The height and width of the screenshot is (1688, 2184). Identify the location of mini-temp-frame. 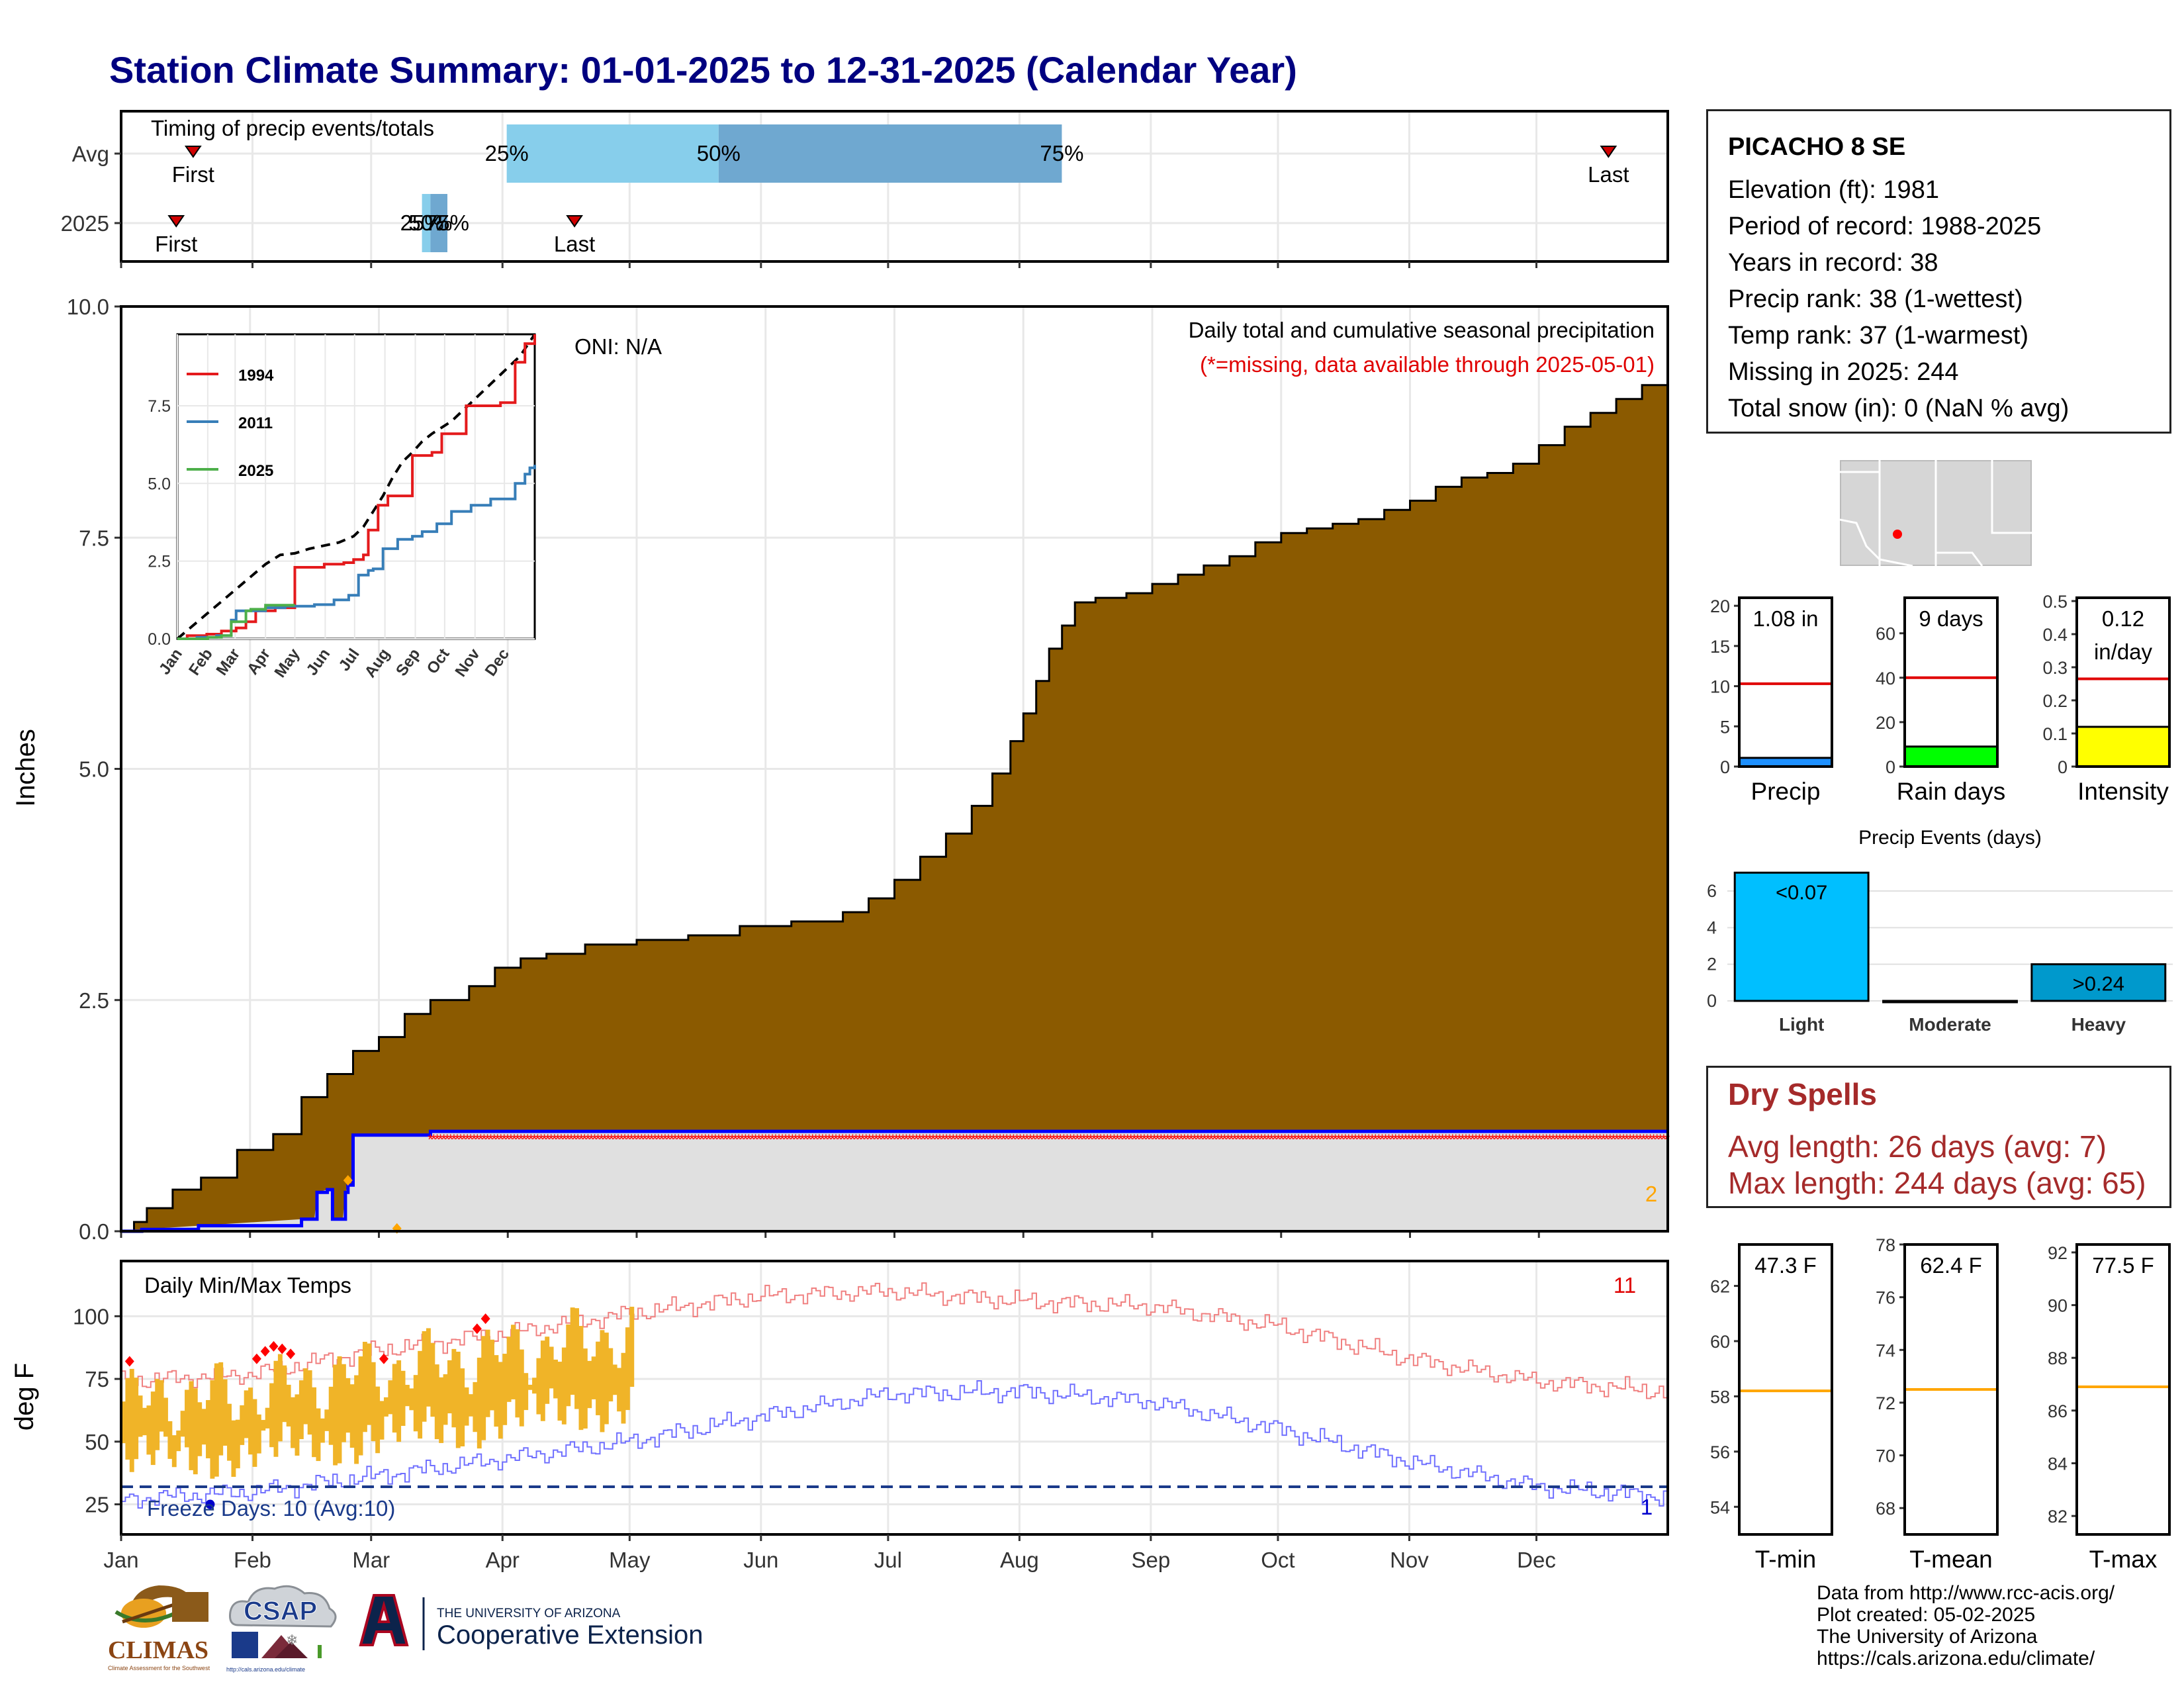
(1951, 1389).